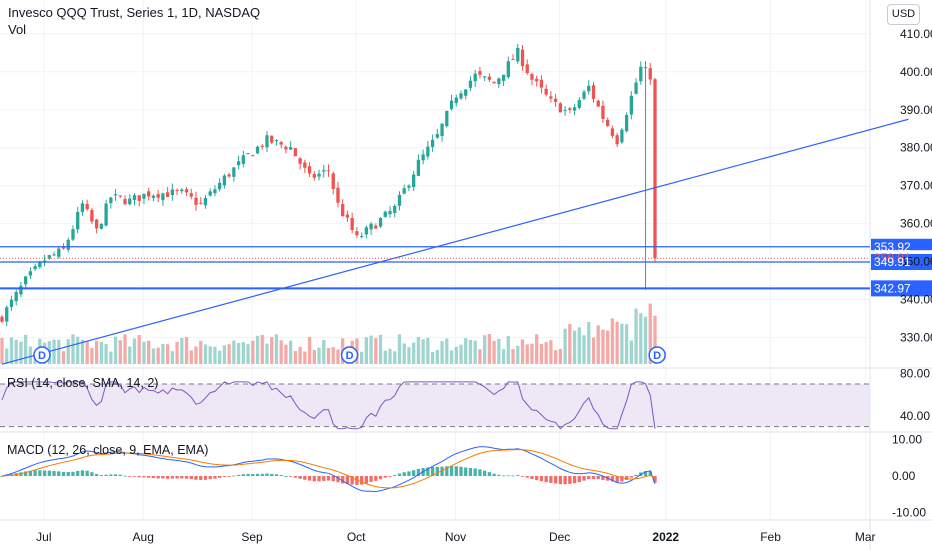 This screenshot has height=550, width=932. I want to click on price-label: 353.92, so click(892, 247).